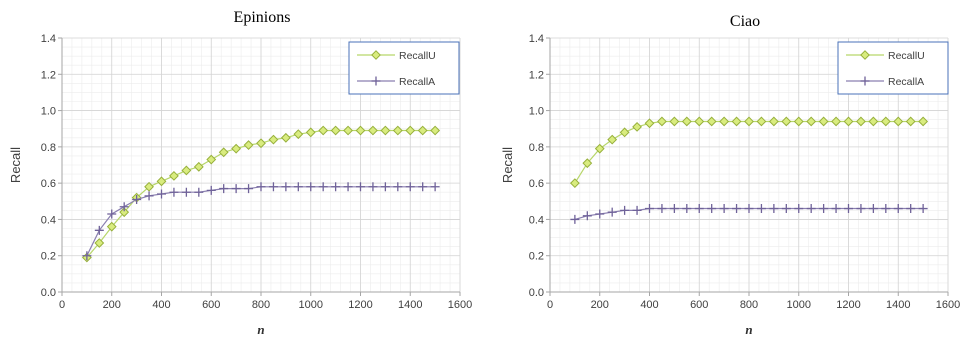 Image resolution: width=969 pixels, height=341 pixels. What do you see at coordinates (749, 152) in the screenshot?
I see `series-recallu` at bounding box center [749, 152].